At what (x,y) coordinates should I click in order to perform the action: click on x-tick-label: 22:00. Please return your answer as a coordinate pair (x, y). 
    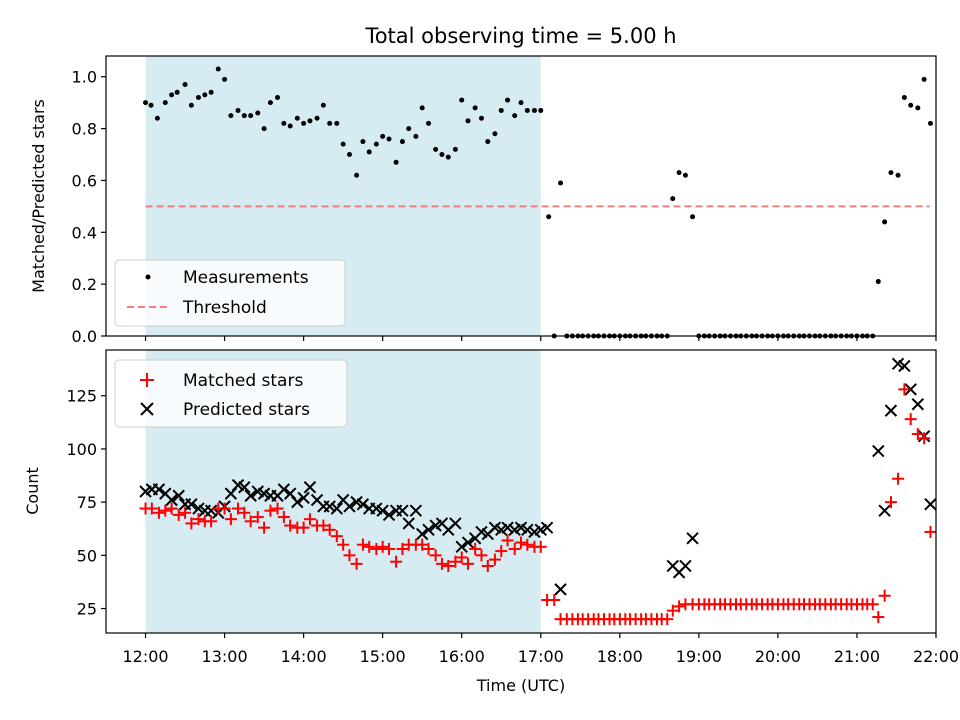
    Looking at the image, I should click on (936, 656).